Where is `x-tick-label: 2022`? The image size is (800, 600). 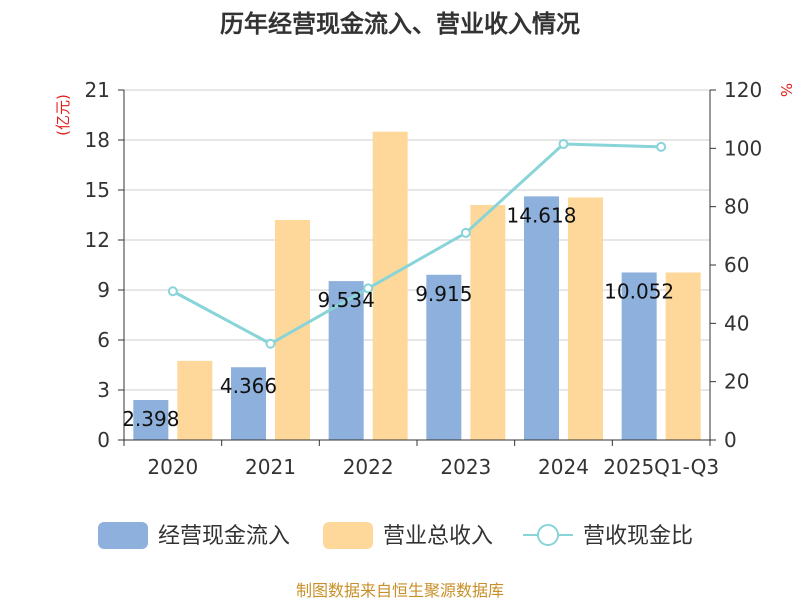
x-tick-label: 2022 is located at coordinates (368, 467).